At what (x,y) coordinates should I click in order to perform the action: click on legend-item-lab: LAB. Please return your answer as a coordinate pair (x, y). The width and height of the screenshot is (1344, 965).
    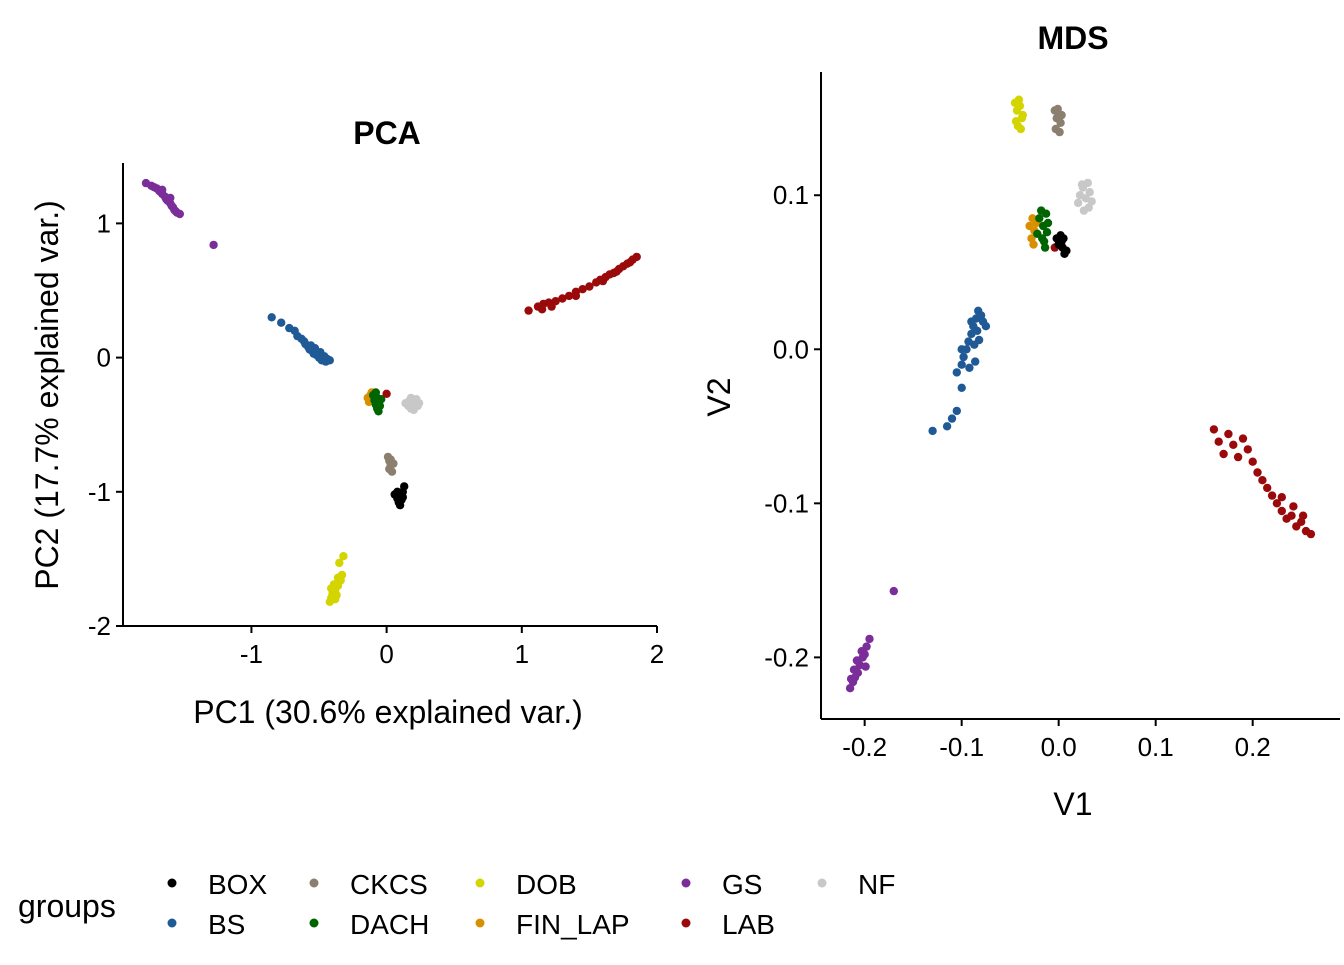
    Looking at the image, I should click on (728, 924).